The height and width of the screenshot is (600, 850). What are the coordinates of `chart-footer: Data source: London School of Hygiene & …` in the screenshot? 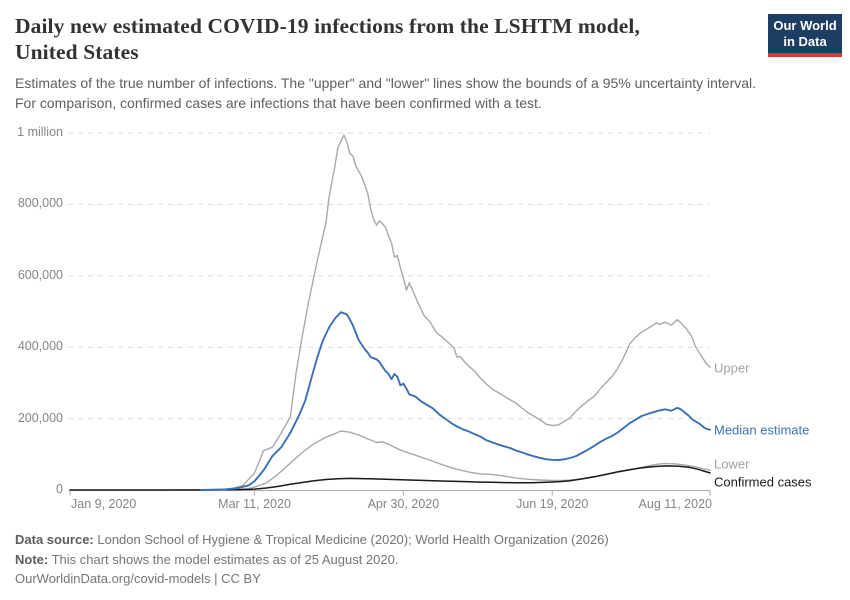 It's located at (312, 559).